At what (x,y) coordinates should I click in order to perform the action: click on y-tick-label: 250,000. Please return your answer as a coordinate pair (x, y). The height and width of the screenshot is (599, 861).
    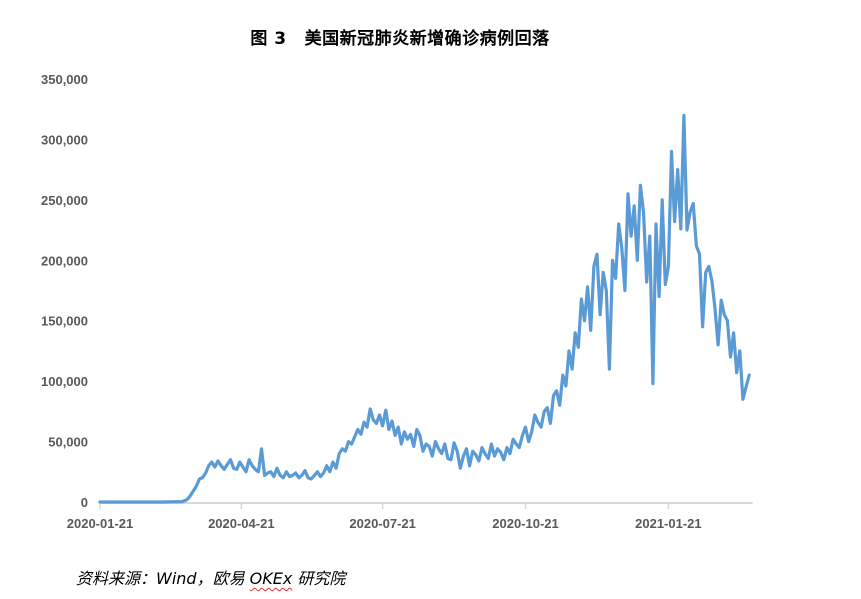
    Looking at the image, I should click on (64, 200).